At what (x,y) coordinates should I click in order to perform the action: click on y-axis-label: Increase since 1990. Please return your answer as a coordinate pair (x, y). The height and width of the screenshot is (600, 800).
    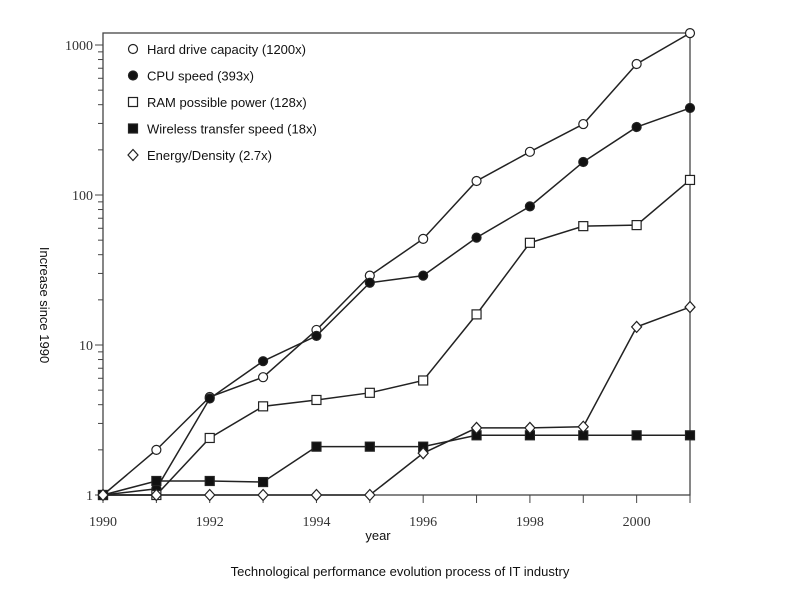
    Looking at the image, I should click on (44, 305).